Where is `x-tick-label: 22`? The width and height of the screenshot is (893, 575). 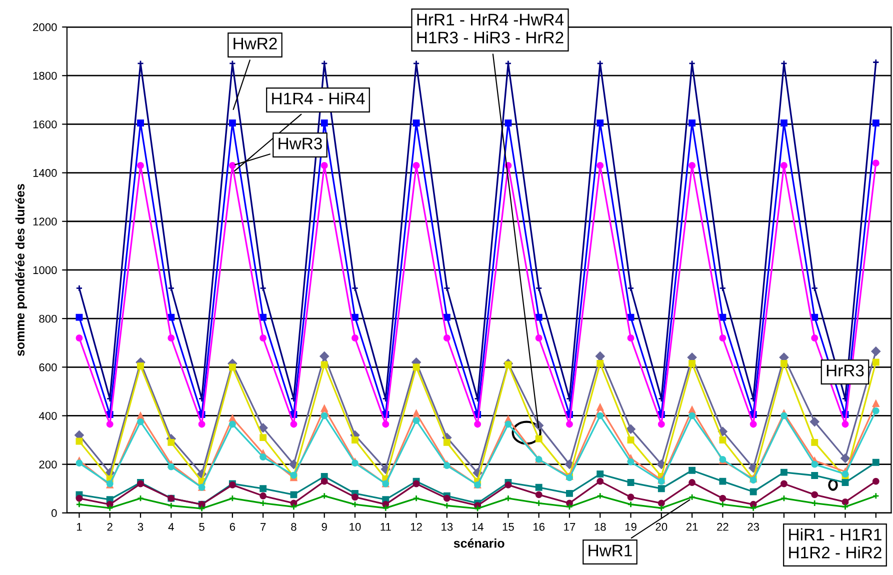
x-tick-label: 22 is located at coordinates (722, 526).